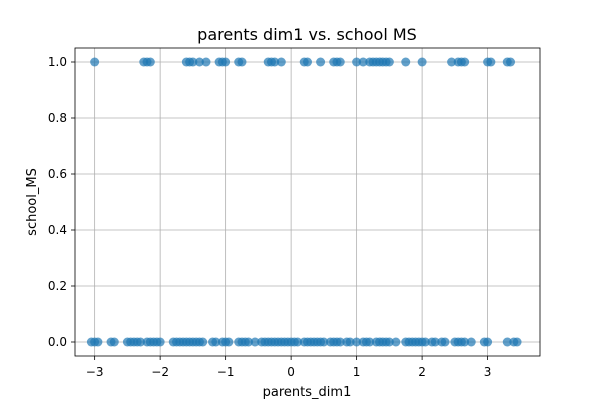  I want to click on y-tick-label: 1.0, so click(57, 62).